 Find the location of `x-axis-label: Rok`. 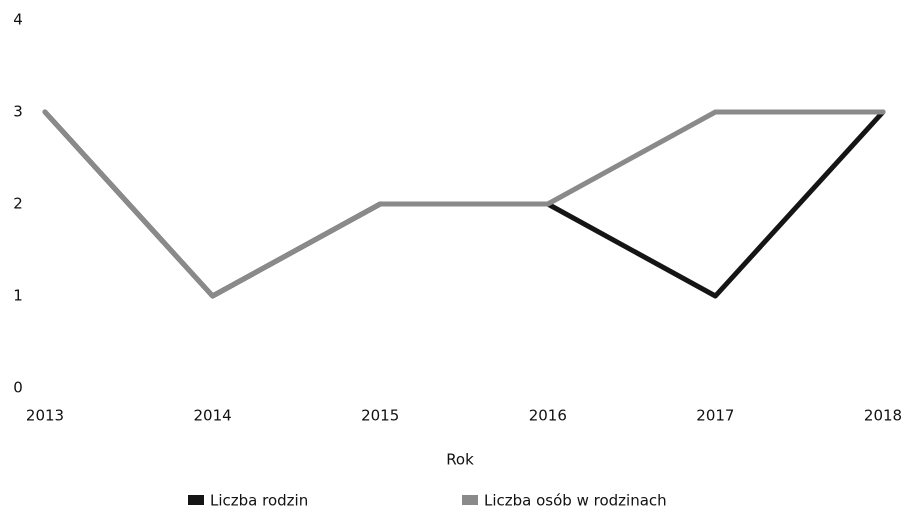

x-axis-label: Rok is located at coordinates (460, 460).